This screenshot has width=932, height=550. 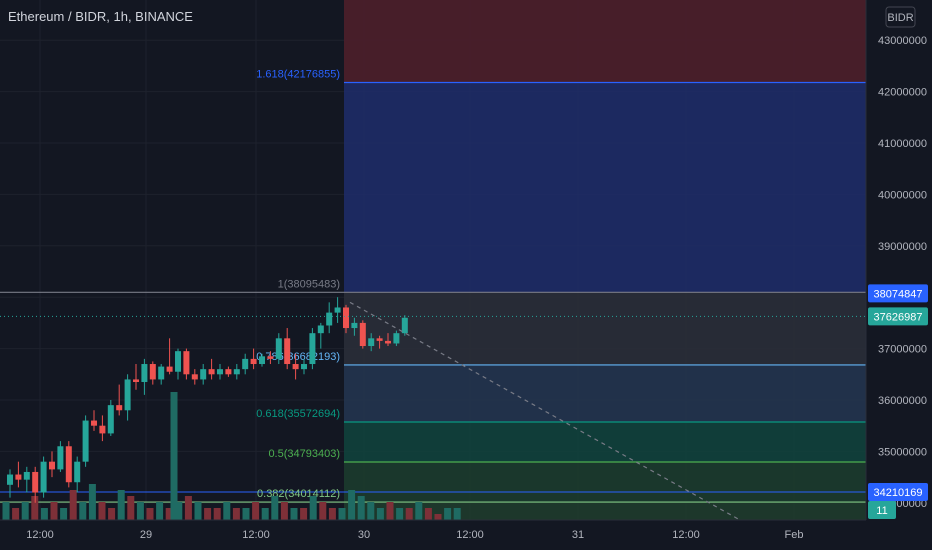 I want to click on volume-badge, so click(x=882, y=510).